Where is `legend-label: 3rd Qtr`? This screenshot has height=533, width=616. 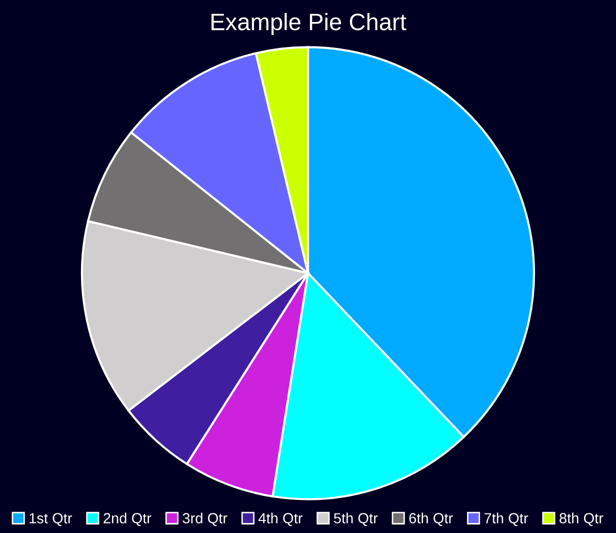 legend-label: 3rd Qtr is located at coordinates (205, 519).